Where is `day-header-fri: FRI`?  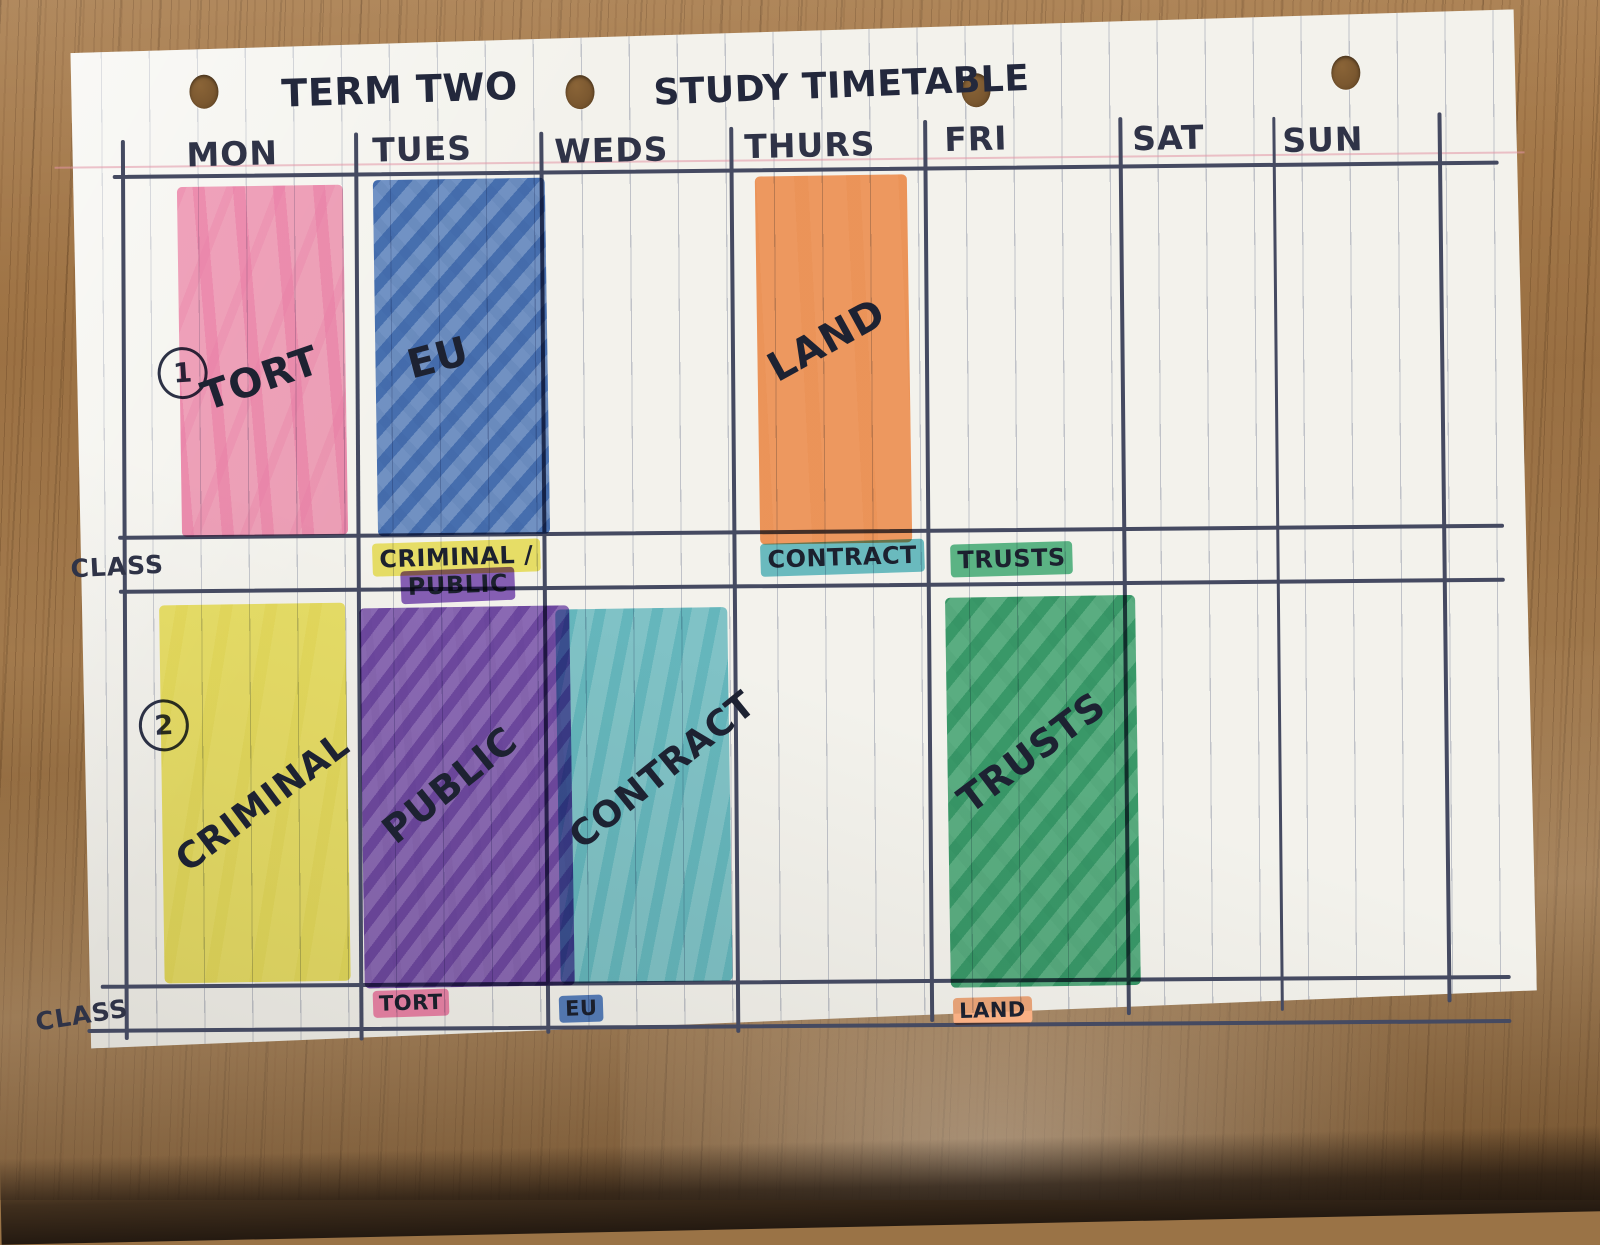 day-header-fri: FRI is located at coordinates (976, 139).